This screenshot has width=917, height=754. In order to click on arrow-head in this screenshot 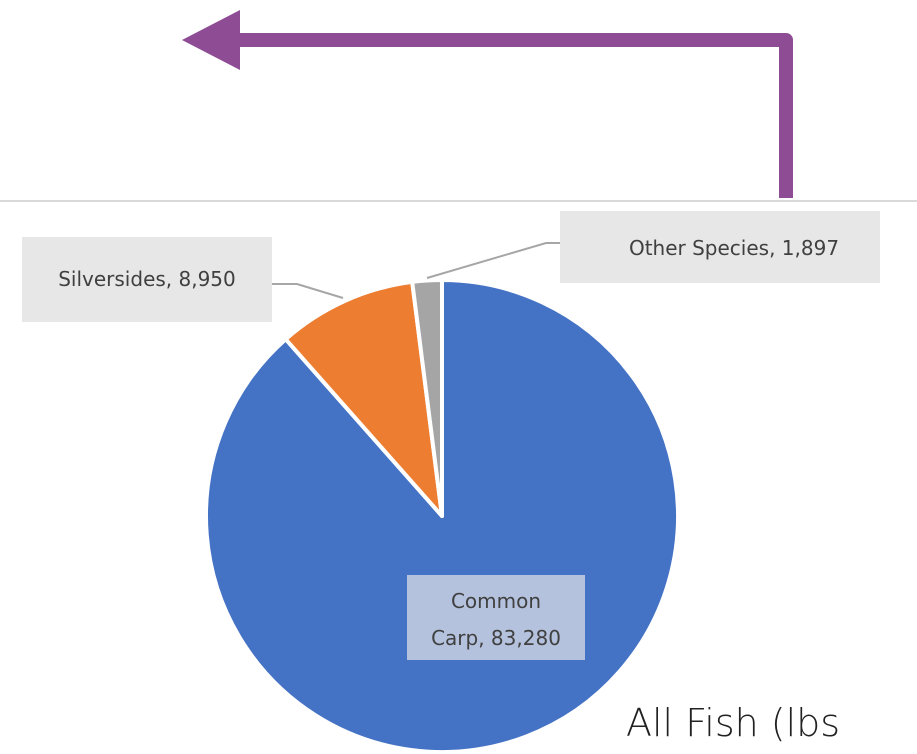, I will do `click(211, 40)`.